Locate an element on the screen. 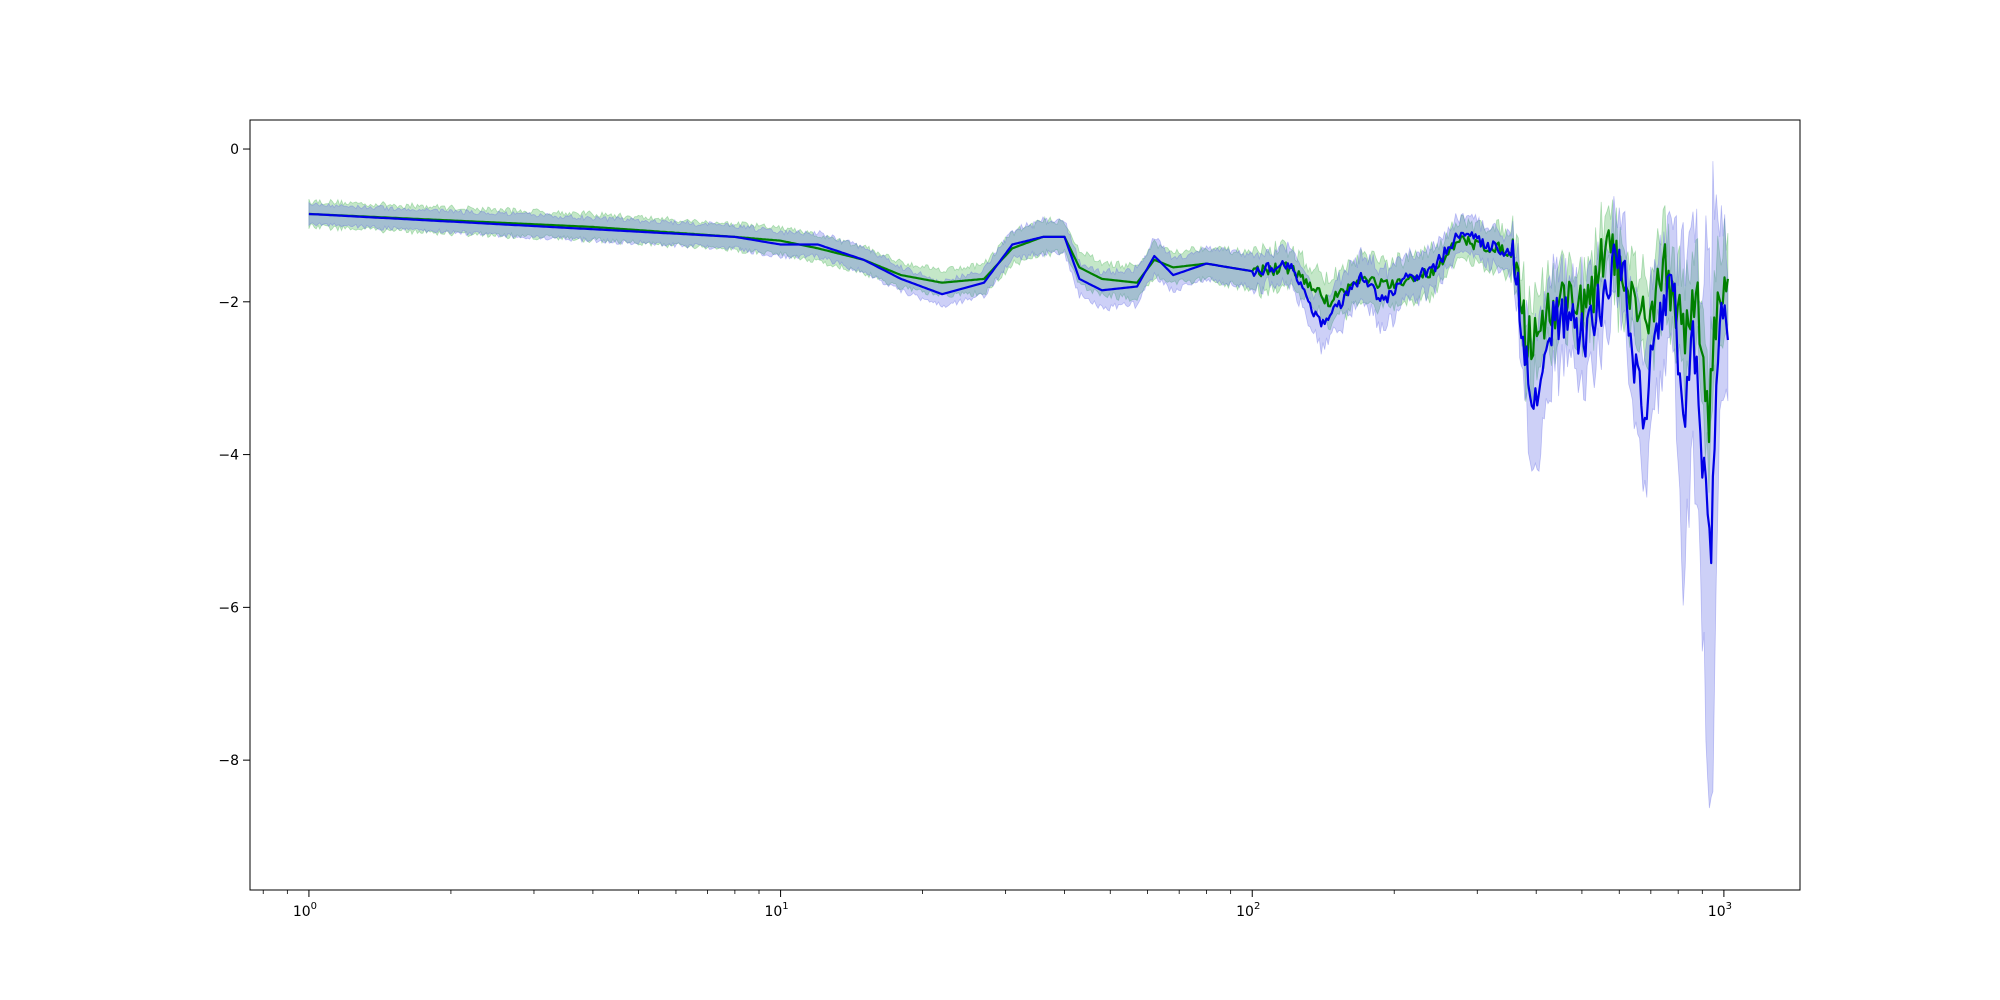  y-axis: 0 −2 −4 −6 −8 is located at coordinates (234, 455).